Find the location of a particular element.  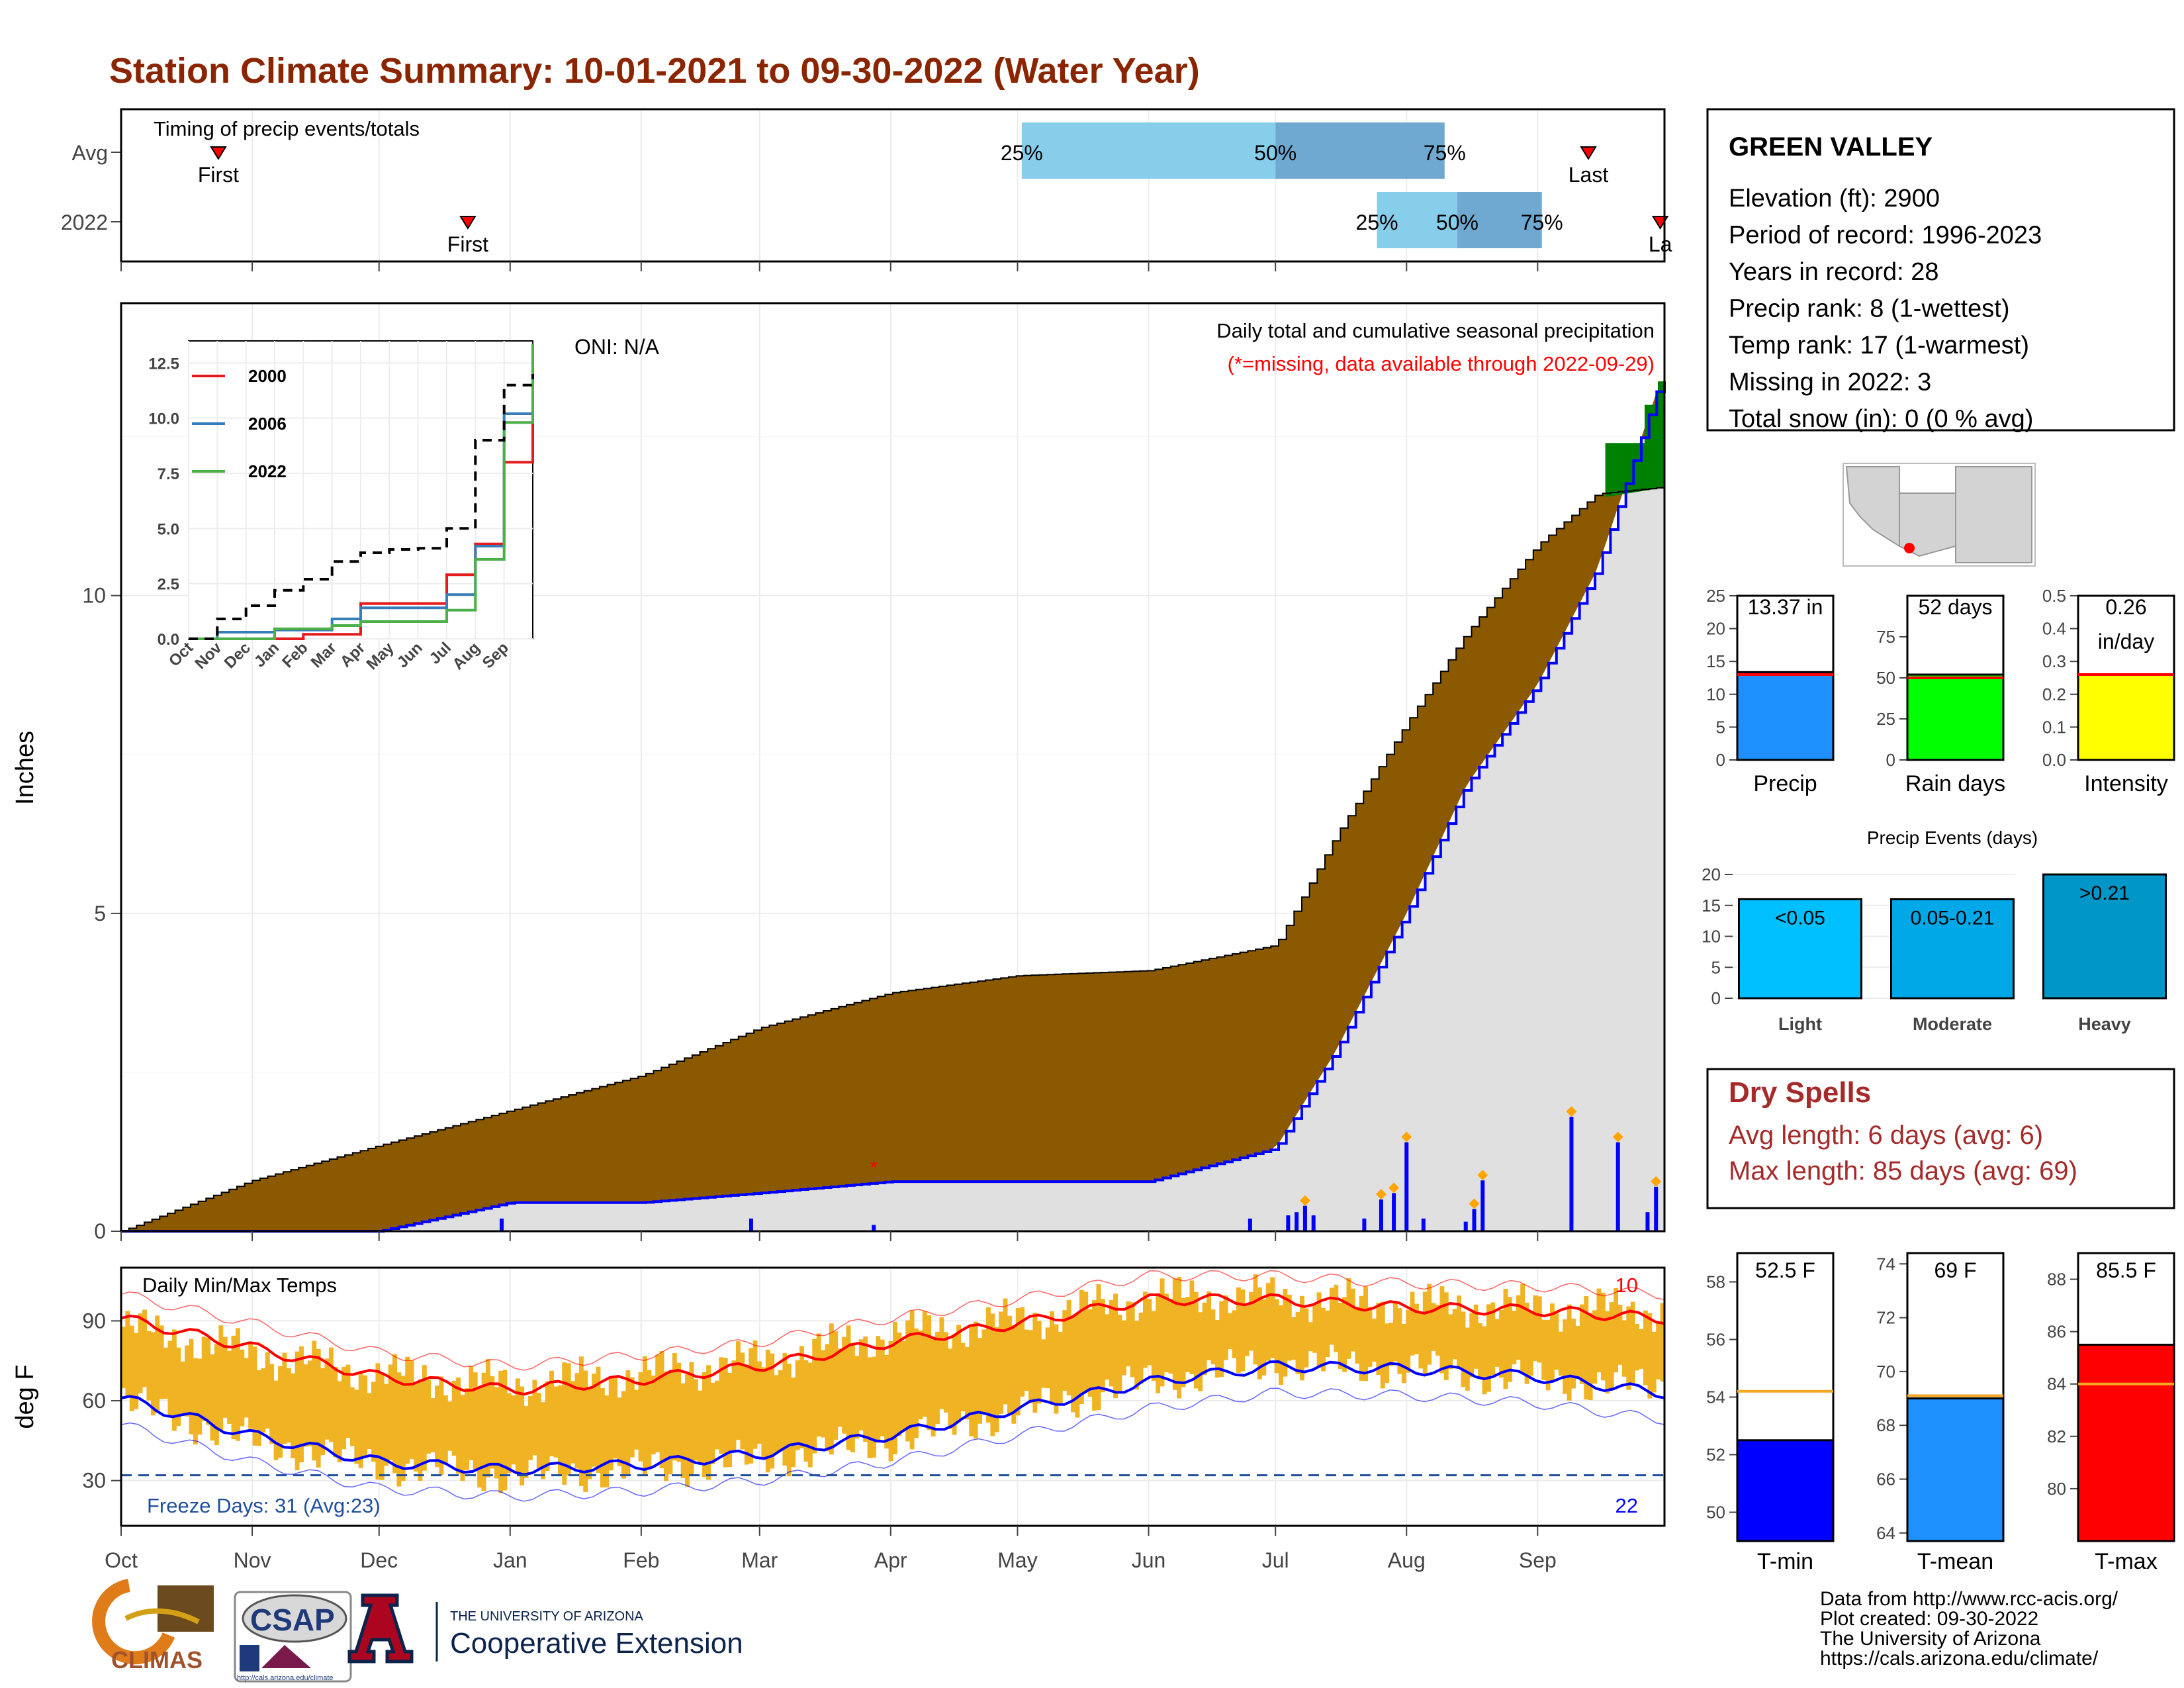

hot-days-count: 10 is located at coordinates (1627, 1285).